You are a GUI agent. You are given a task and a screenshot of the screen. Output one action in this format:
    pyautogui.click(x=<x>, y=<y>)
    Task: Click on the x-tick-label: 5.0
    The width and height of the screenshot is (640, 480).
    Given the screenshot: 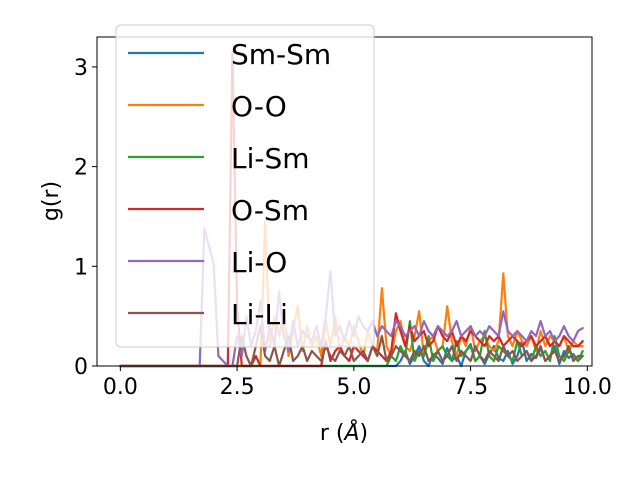 What is the action you would take?
    pyautogui.click(x=353, y=387)
    